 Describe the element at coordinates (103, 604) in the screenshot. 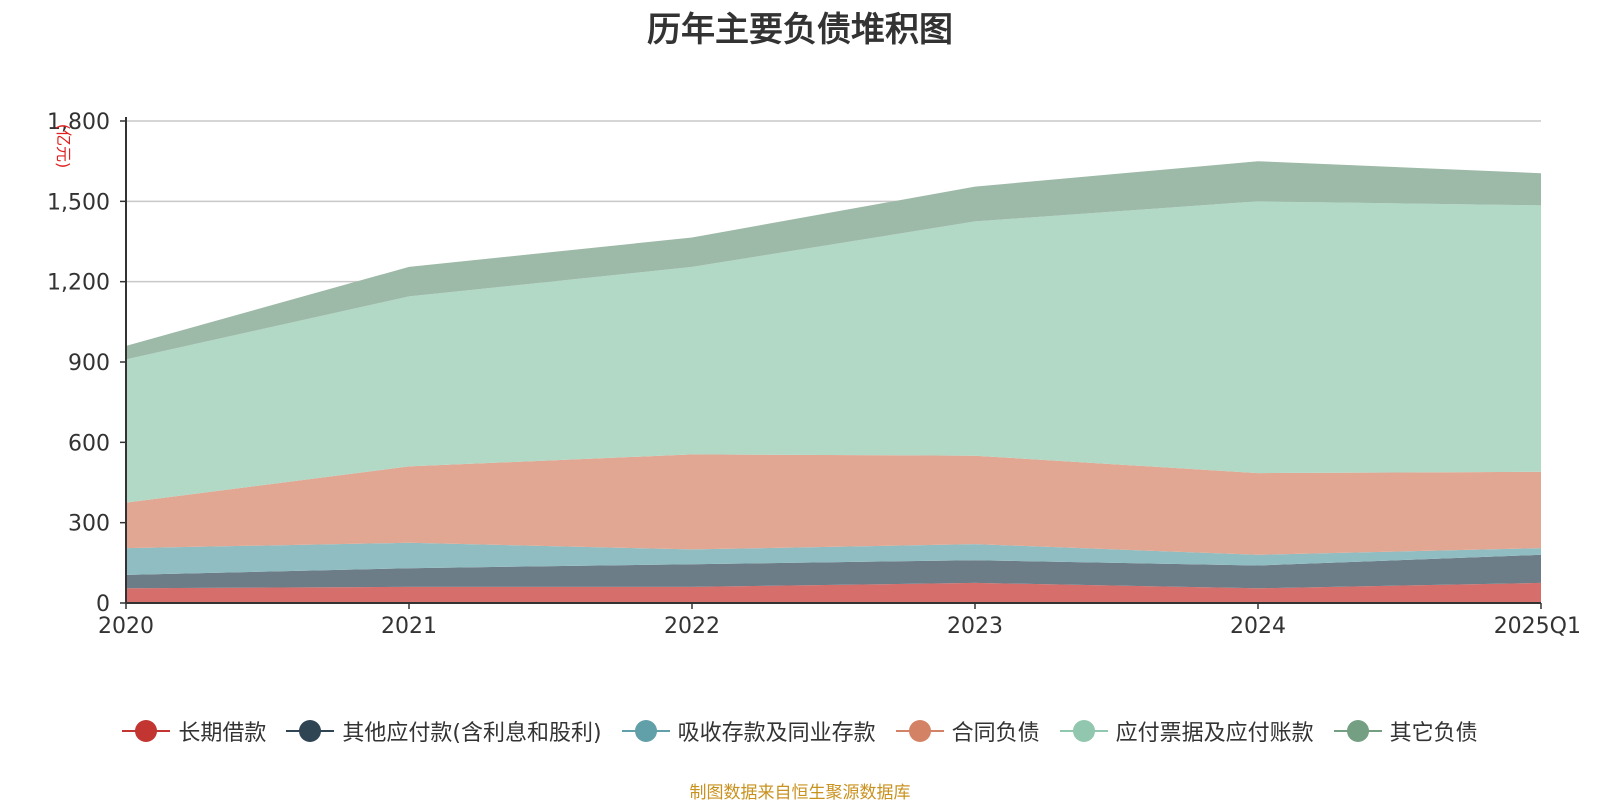

I see `y-tick-label: 0` at that location.